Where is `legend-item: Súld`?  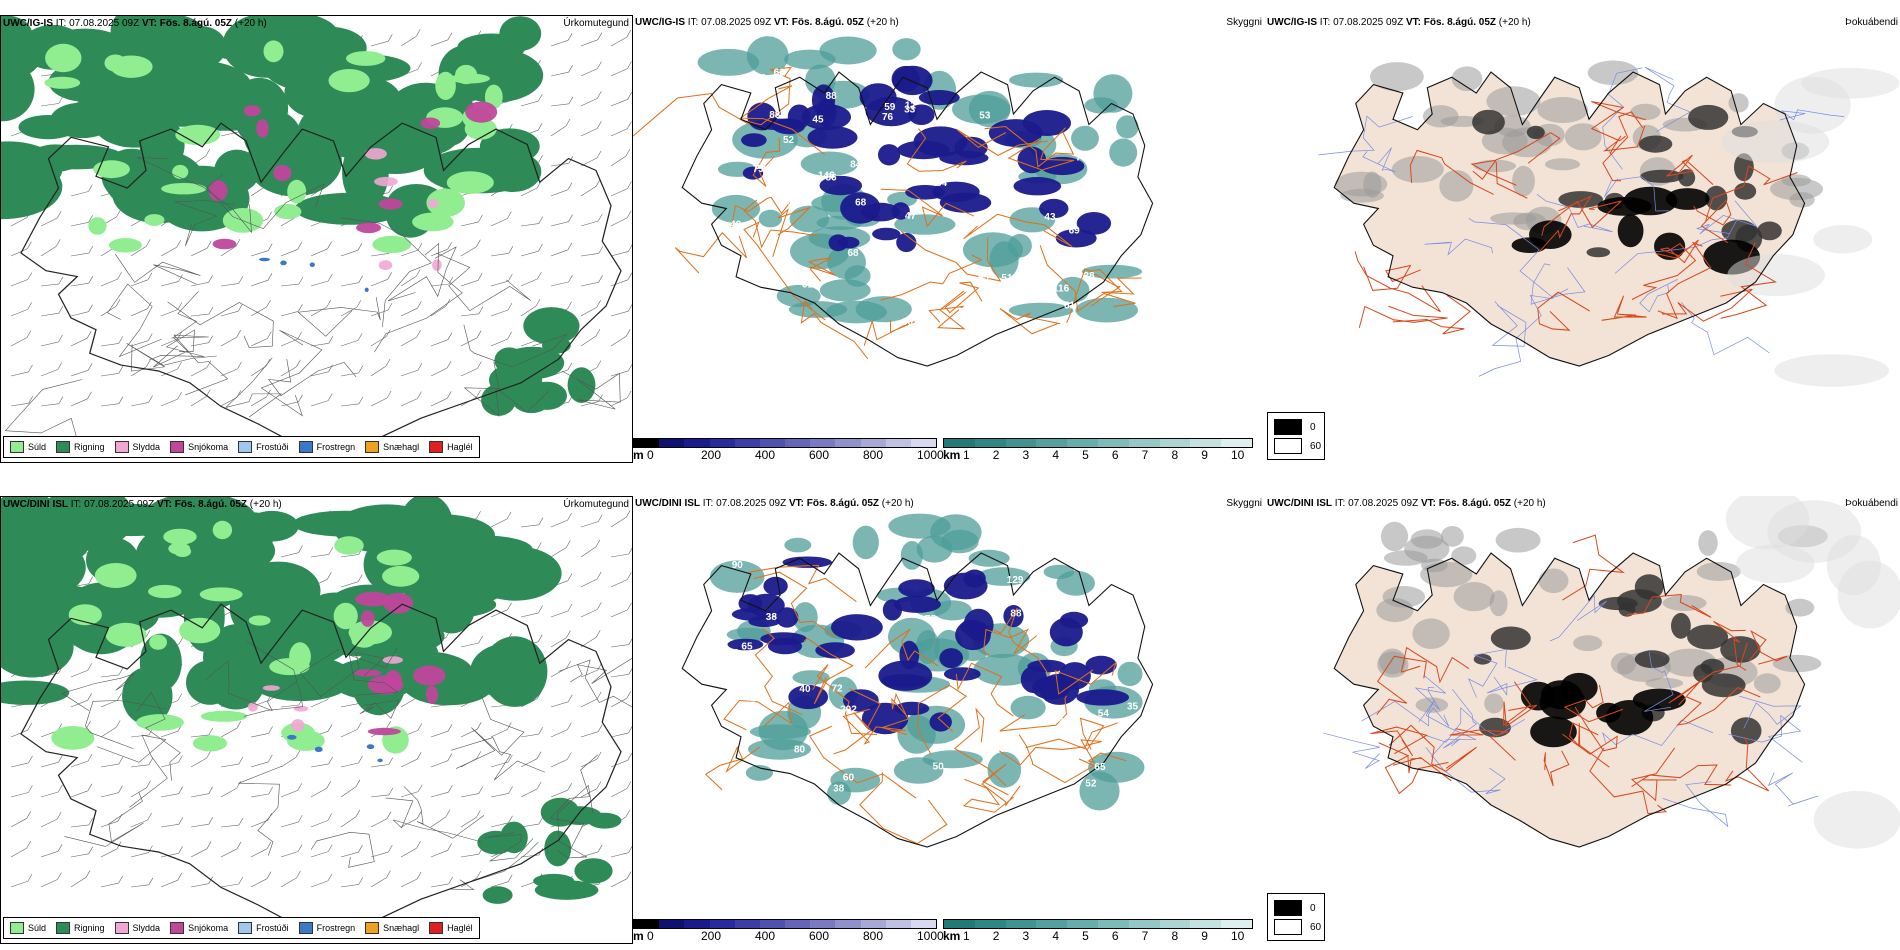 legend-item: Súld is located at coordinates (28, 928).